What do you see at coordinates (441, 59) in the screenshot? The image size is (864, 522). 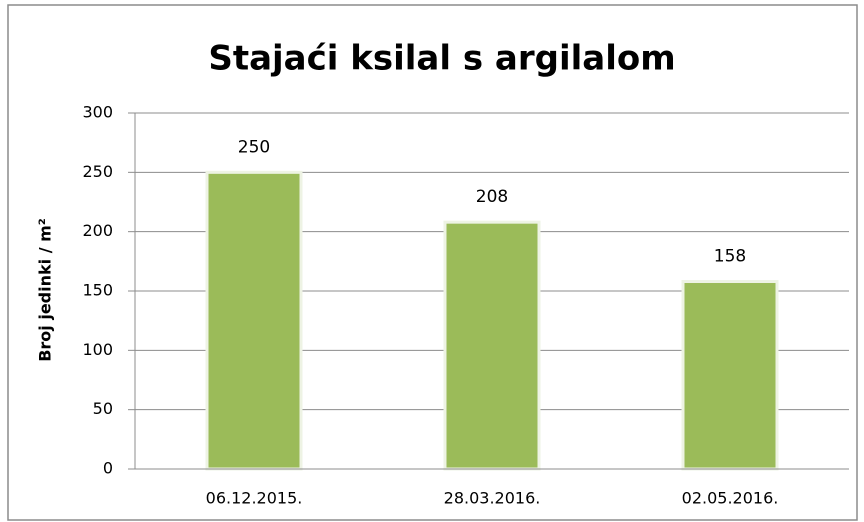 I see `chart-title: Stajaći ksilal s argilalom` at bounding box center [441, 59].